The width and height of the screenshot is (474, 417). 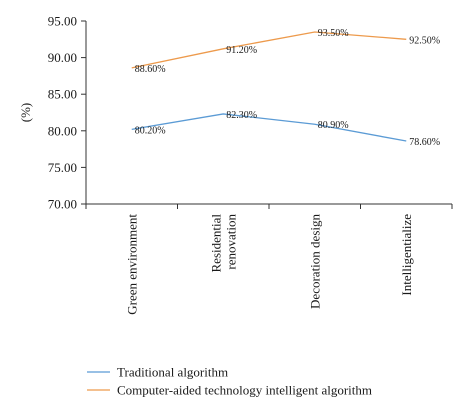 What do you see at coordinates (62, 130) in the screenshot?
I see `y-tick-label: 80.00` at bounding box center [62, 130].